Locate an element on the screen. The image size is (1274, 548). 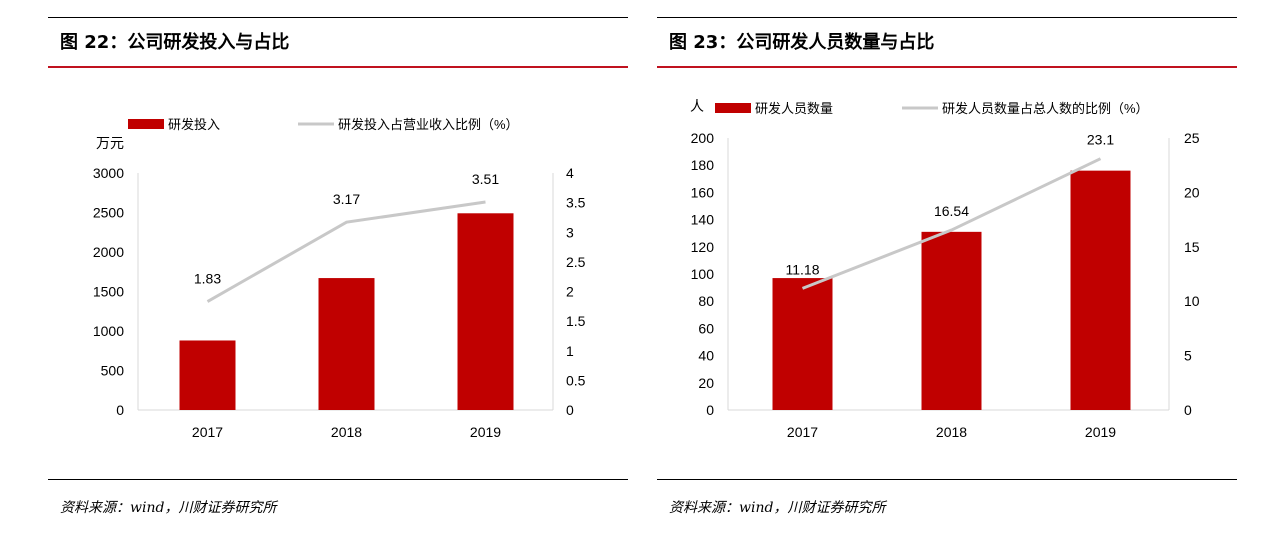
y-left-unit-label: 人 is located at coordinates (697, 106).